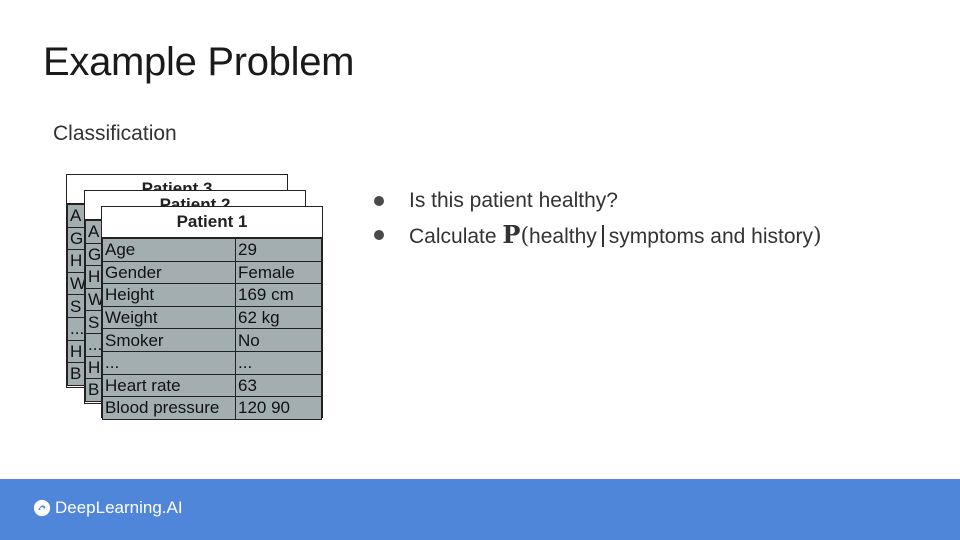 The image size is (960, 540). Describe the element at coordinates (598, 237) in the screenshot. I see `bullet-item: Calculate P(healthy symptoms and history)` at that location.